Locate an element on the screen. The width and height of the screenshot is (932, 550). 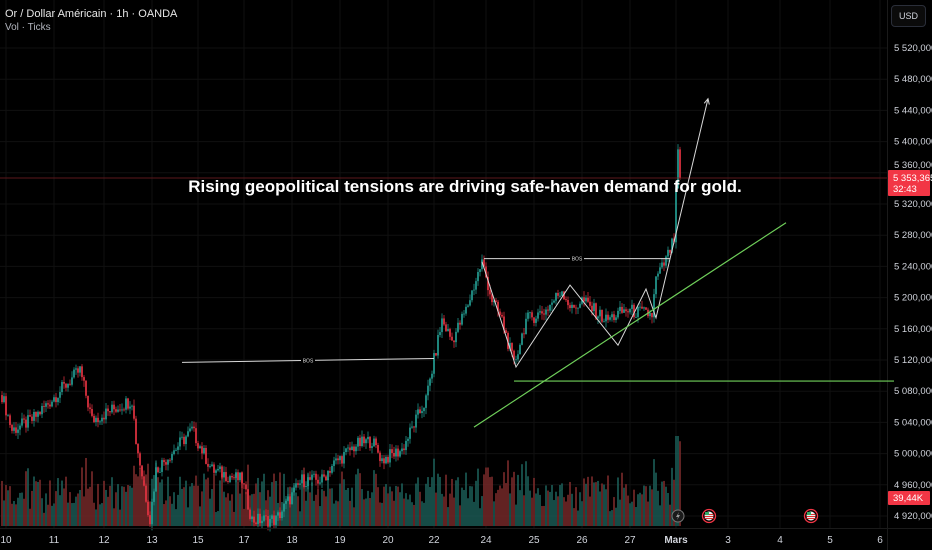
time-tick-label: 24 is located at coordinates (486, 540).